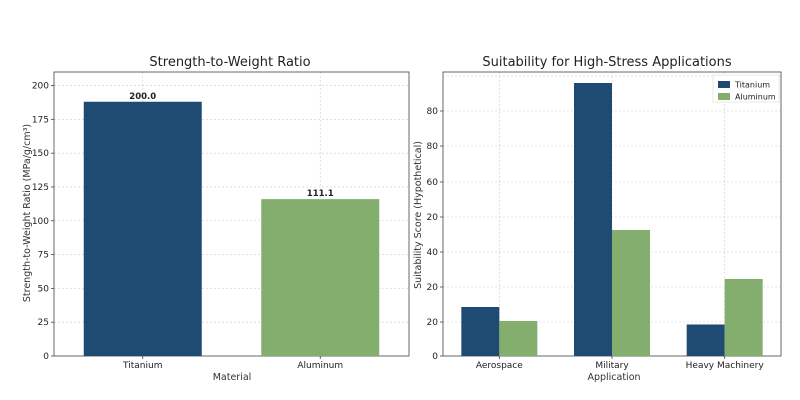 The width and height of the screenshot is (800, 400). Describe the element at coordinates (232, 377) in the screenshot. I see `x-axis-label-strength: Material` at that location.